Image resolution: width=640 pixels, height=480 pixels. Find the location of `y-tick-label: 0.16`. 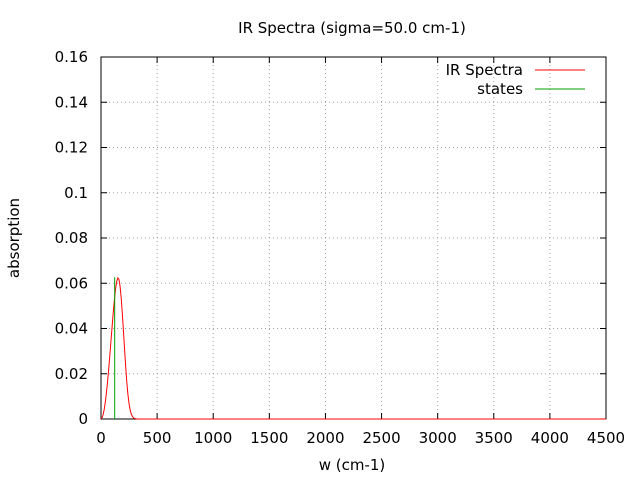

y-tick-label: 0.16 is located at coordinates (71, 57).